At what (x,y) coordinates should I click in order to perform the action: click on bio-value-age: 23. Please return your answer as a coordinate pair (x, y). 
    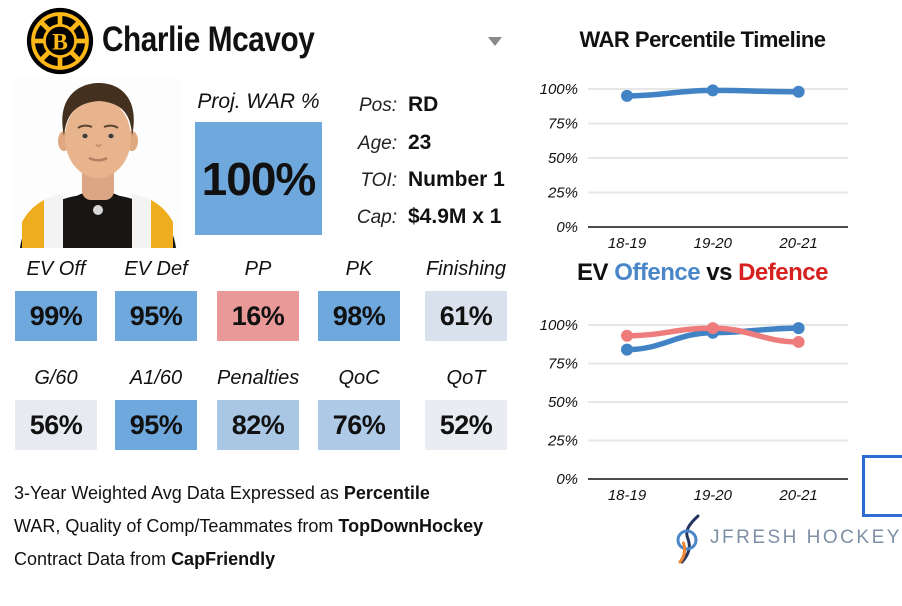
    Looking at the image, I should click on (420, 142).